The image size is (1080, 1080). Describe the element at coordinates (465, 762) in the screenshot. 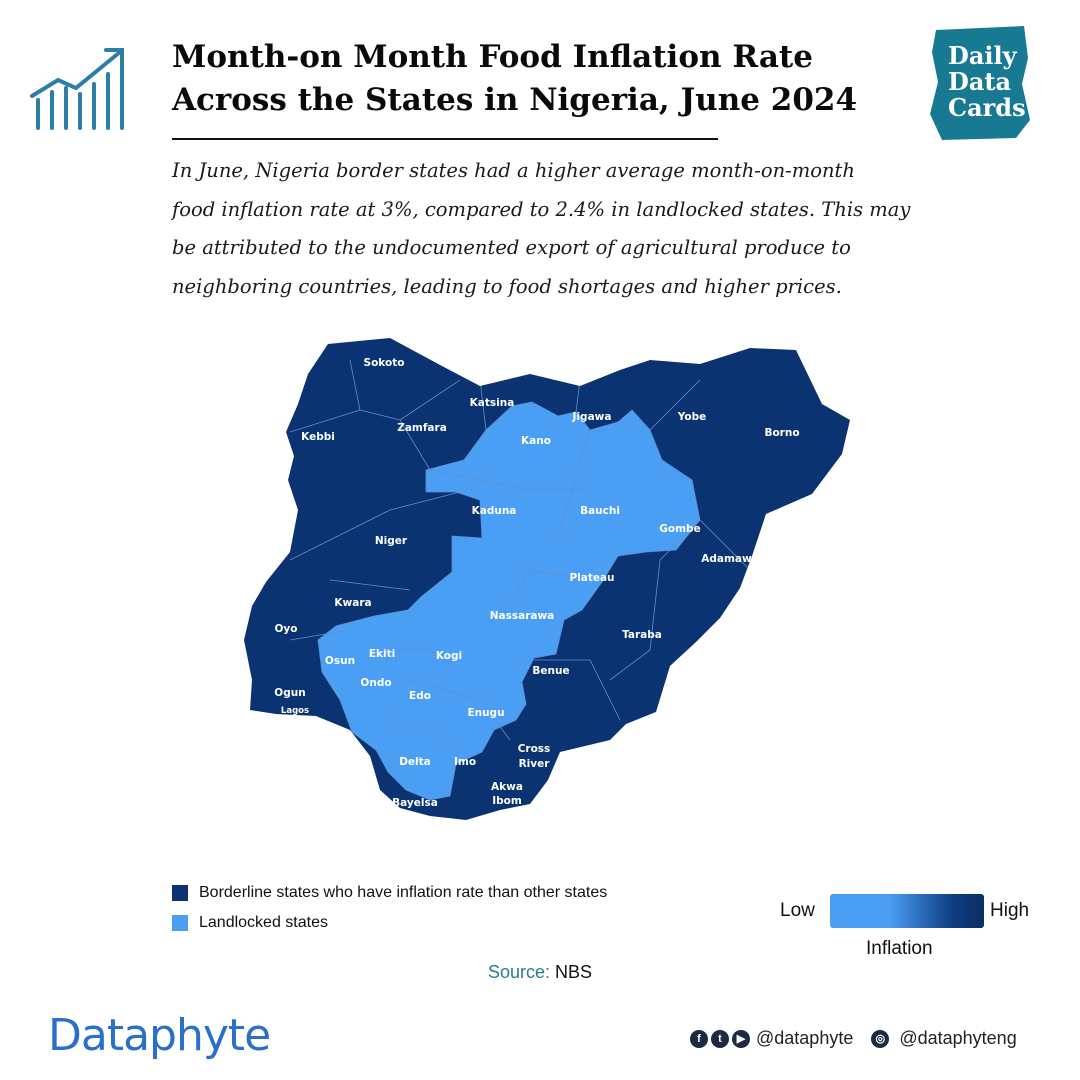

I see `state-label-imo: Imo` at that location.